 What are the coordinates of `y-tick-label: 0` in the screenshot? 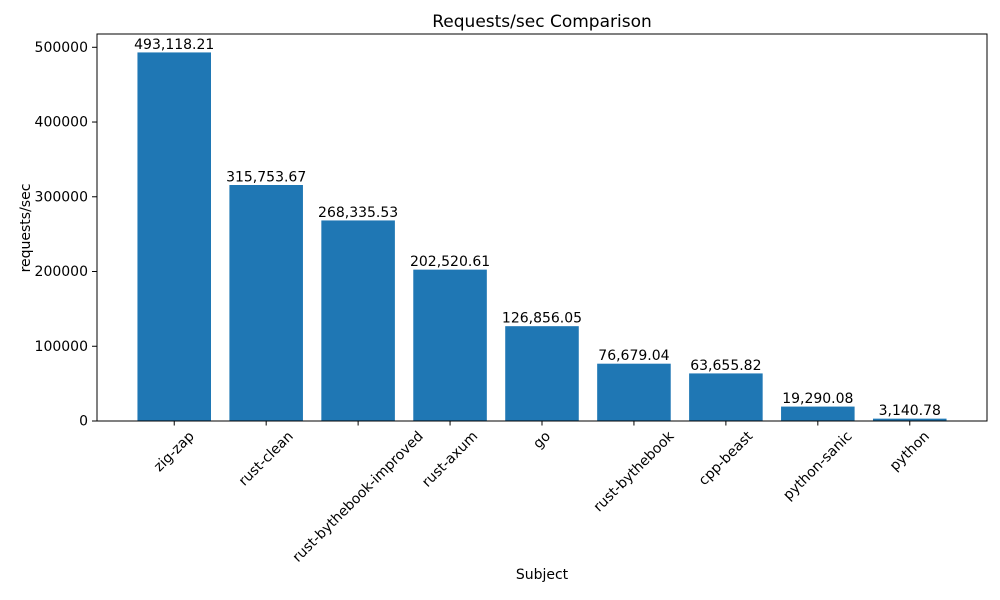 It's located at (83, 422).